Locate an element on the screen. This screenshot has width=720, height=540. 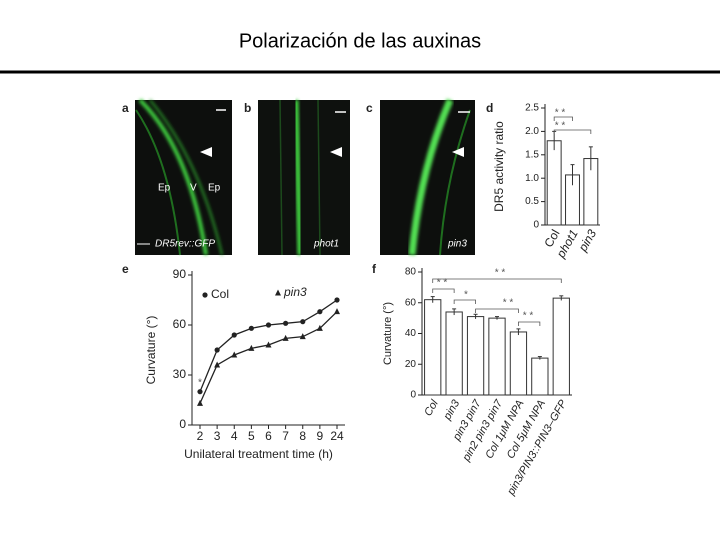
y-tick-label: 0.5 is located at coordinates (532, 201).